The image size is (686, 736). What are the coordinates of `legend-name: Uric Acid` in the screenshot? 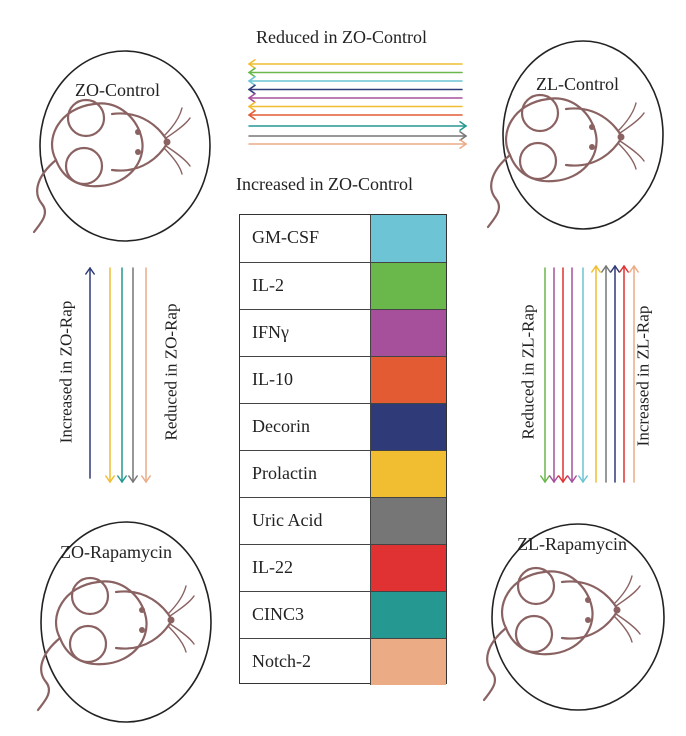 It's located at (287, 520).